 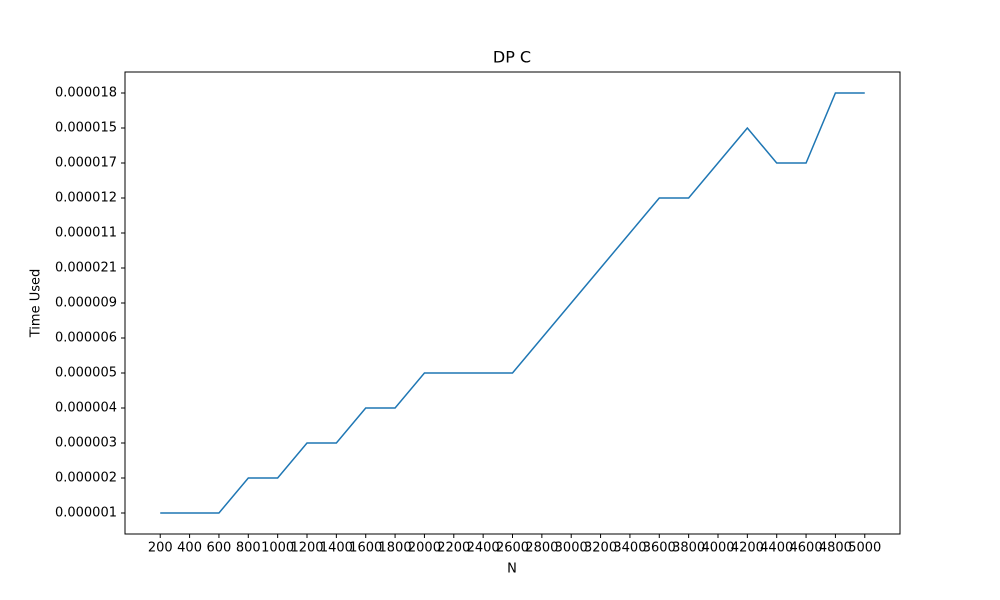 What do you see at coordinates (36, 304) in the screenshot?
I see `y-axis-label: Time Used` at bounding box center [36, 304].